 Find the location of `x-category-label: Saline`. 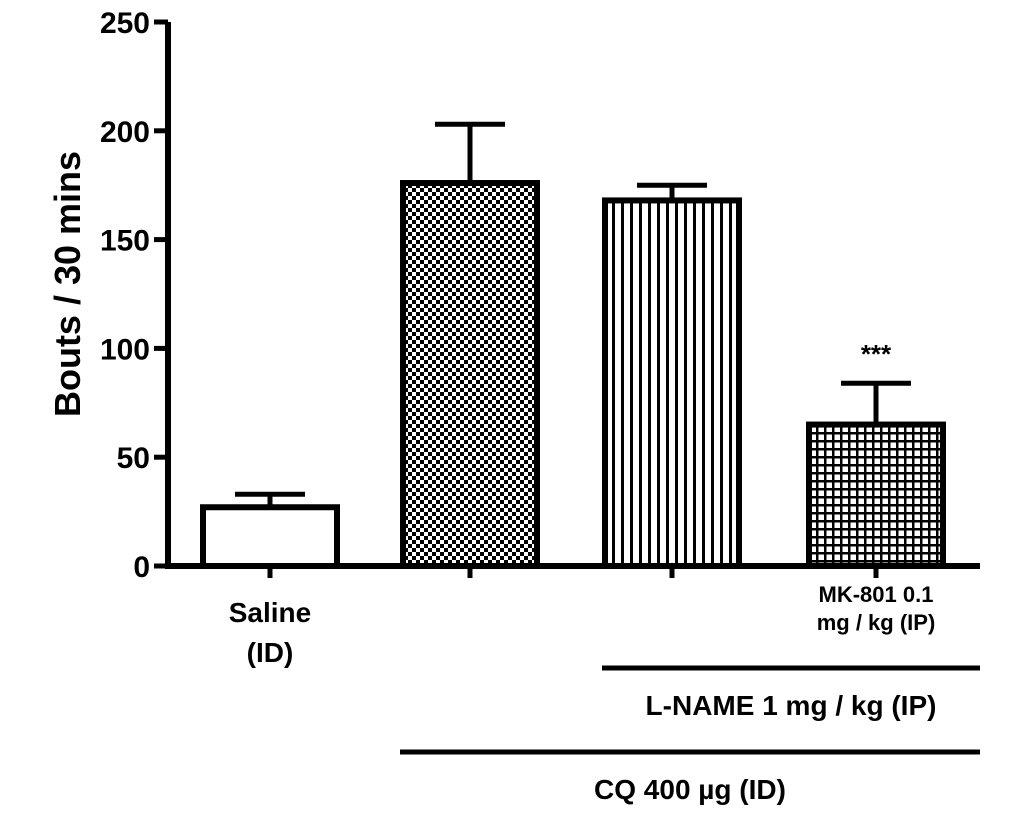

x-category-label: Saline is located at coordinates (270, 612).